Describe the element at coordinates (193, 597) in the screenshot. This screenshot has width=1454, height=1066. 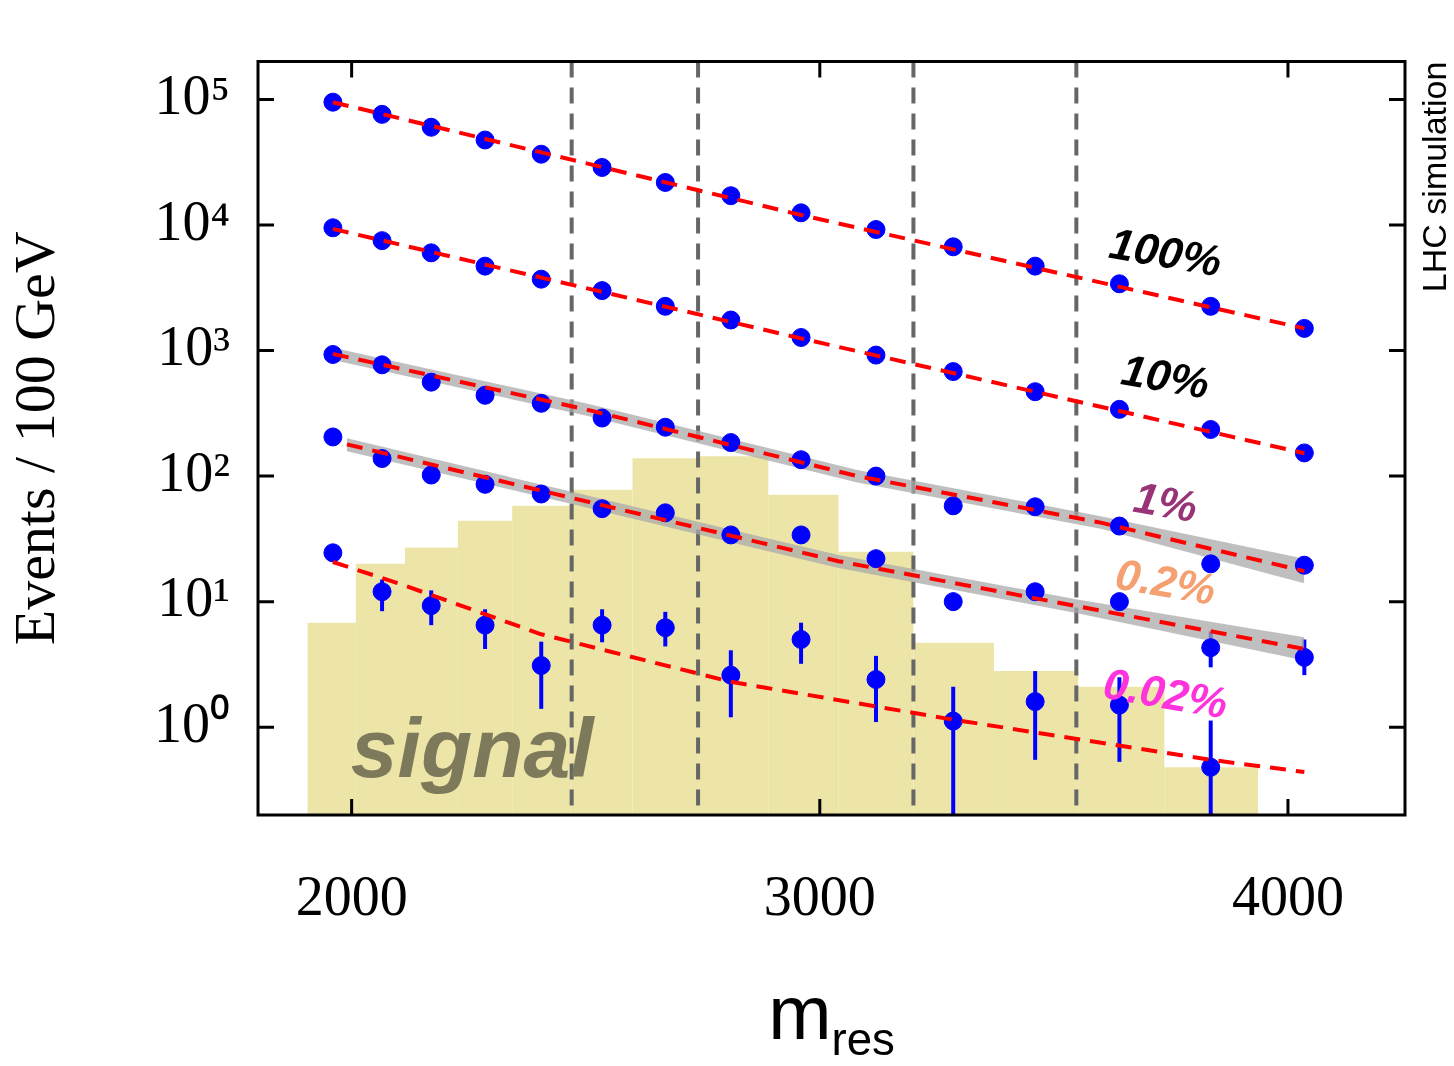
I see `y-tick-label: 10¹` at that location.